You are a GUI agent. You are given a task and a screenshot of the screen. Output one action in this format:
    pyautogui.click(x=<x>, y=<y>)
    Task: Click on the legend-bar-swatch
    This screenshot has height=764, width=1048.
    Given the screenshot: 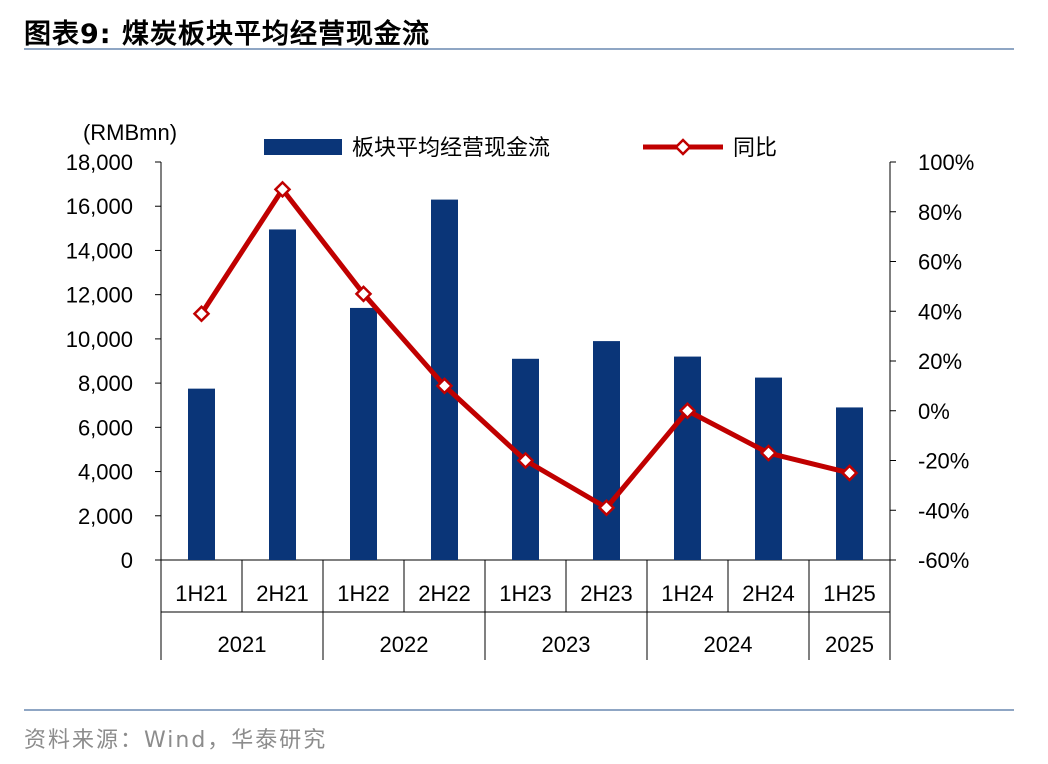 What is the action you would take?
    pyautogui.click(x=303, y=147)
    